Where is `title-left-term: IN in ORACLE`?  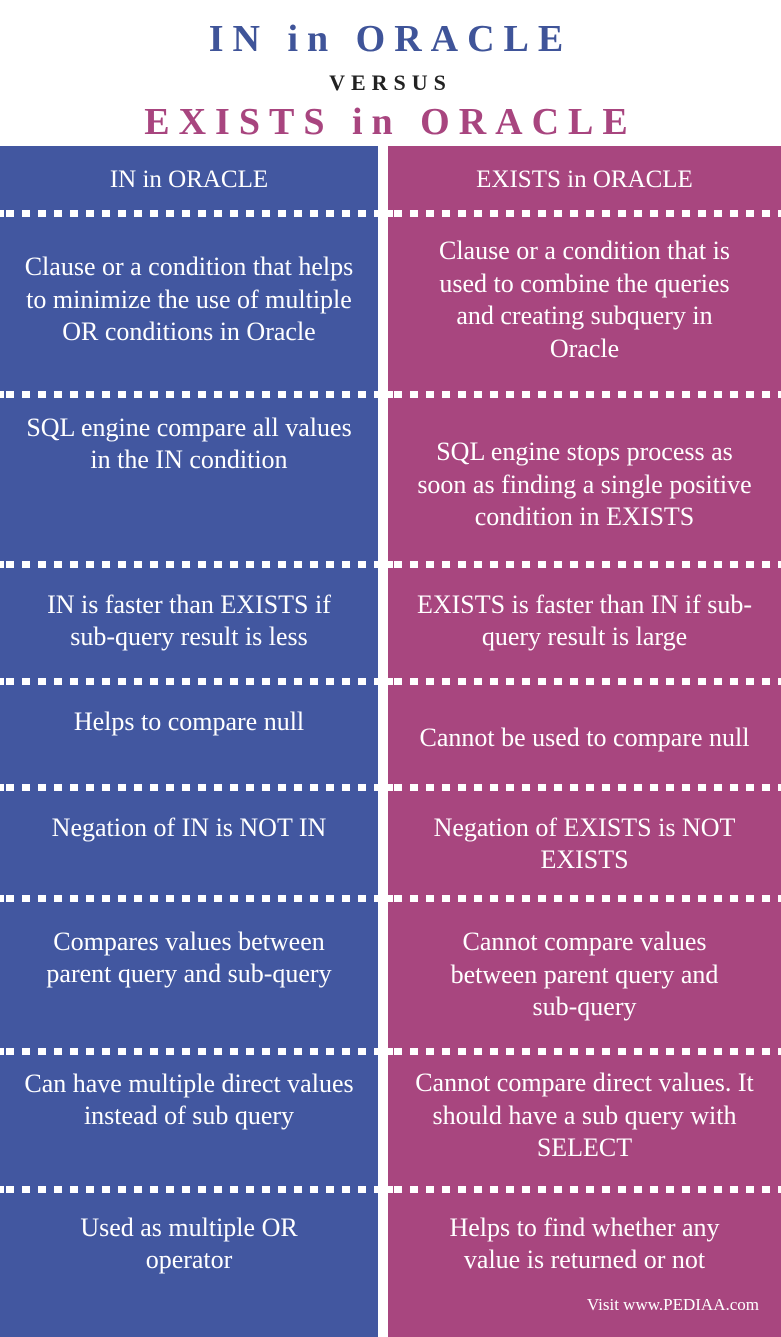 title-left-term: IN in ORACLE is located at coordinates (390, 39).